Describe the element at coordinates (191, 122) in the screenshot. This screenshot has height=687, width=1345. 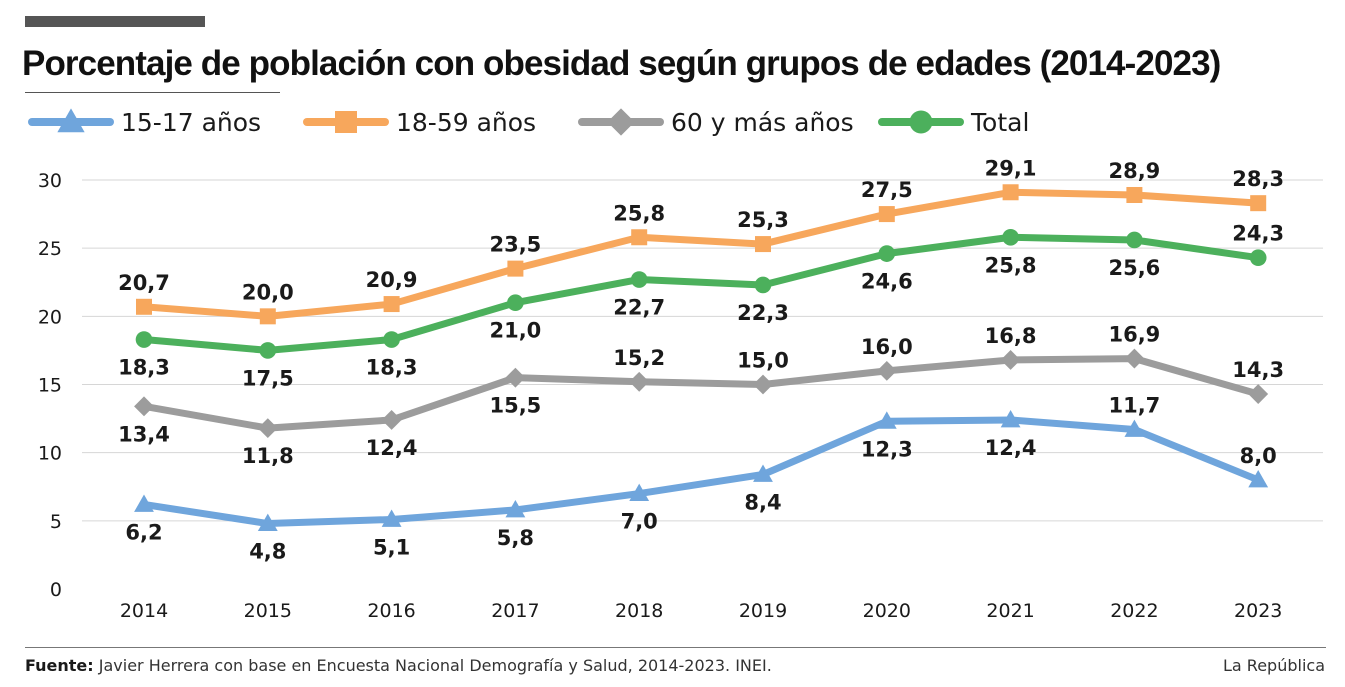
I see `legend-label: 15-17 años` at that location.